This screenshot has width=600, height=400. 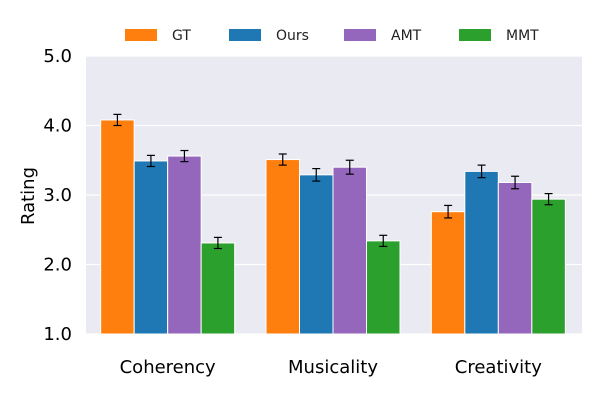 What do you see at coordinates (360, 35) in the screenshot?
I see `legend-swatch-amt` at bounding box center [360, 35].